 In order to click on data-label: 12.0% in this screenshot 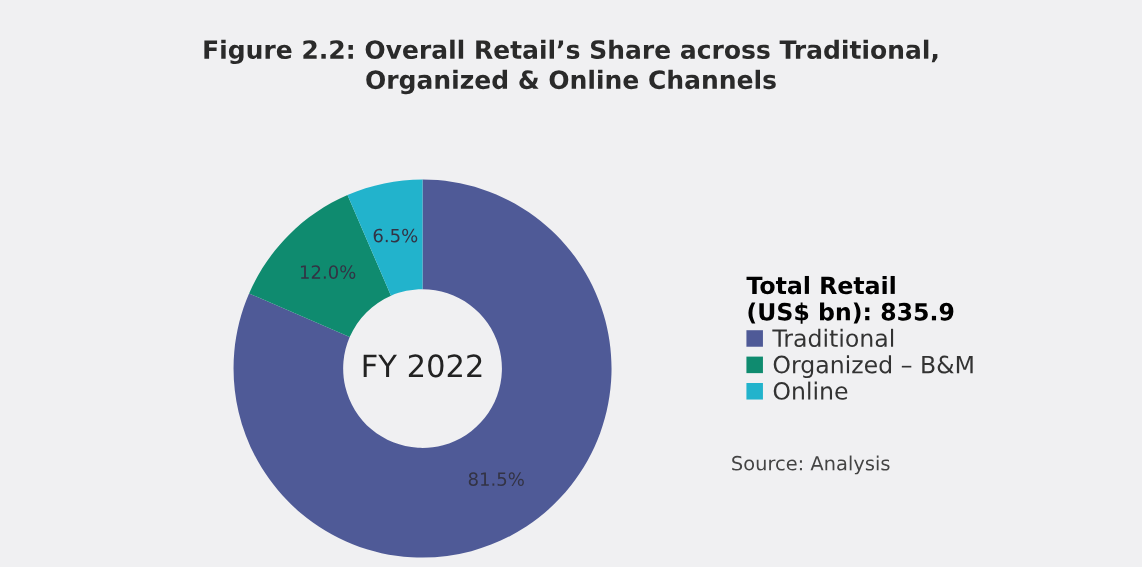, I will do `click(328, 272)`.